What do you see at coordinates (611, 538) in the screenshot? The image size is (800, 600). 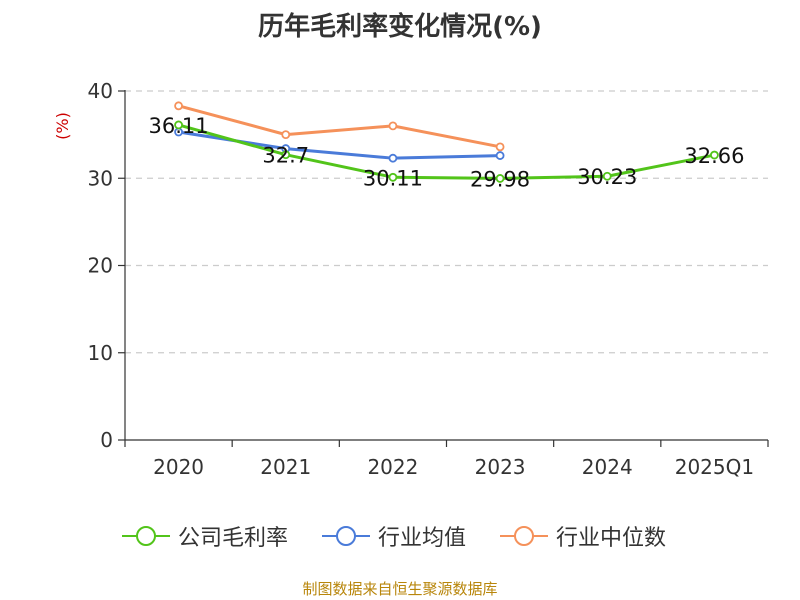 I see `legend-label-industry-median: 行业中位数` at bounding box center [611, 538].